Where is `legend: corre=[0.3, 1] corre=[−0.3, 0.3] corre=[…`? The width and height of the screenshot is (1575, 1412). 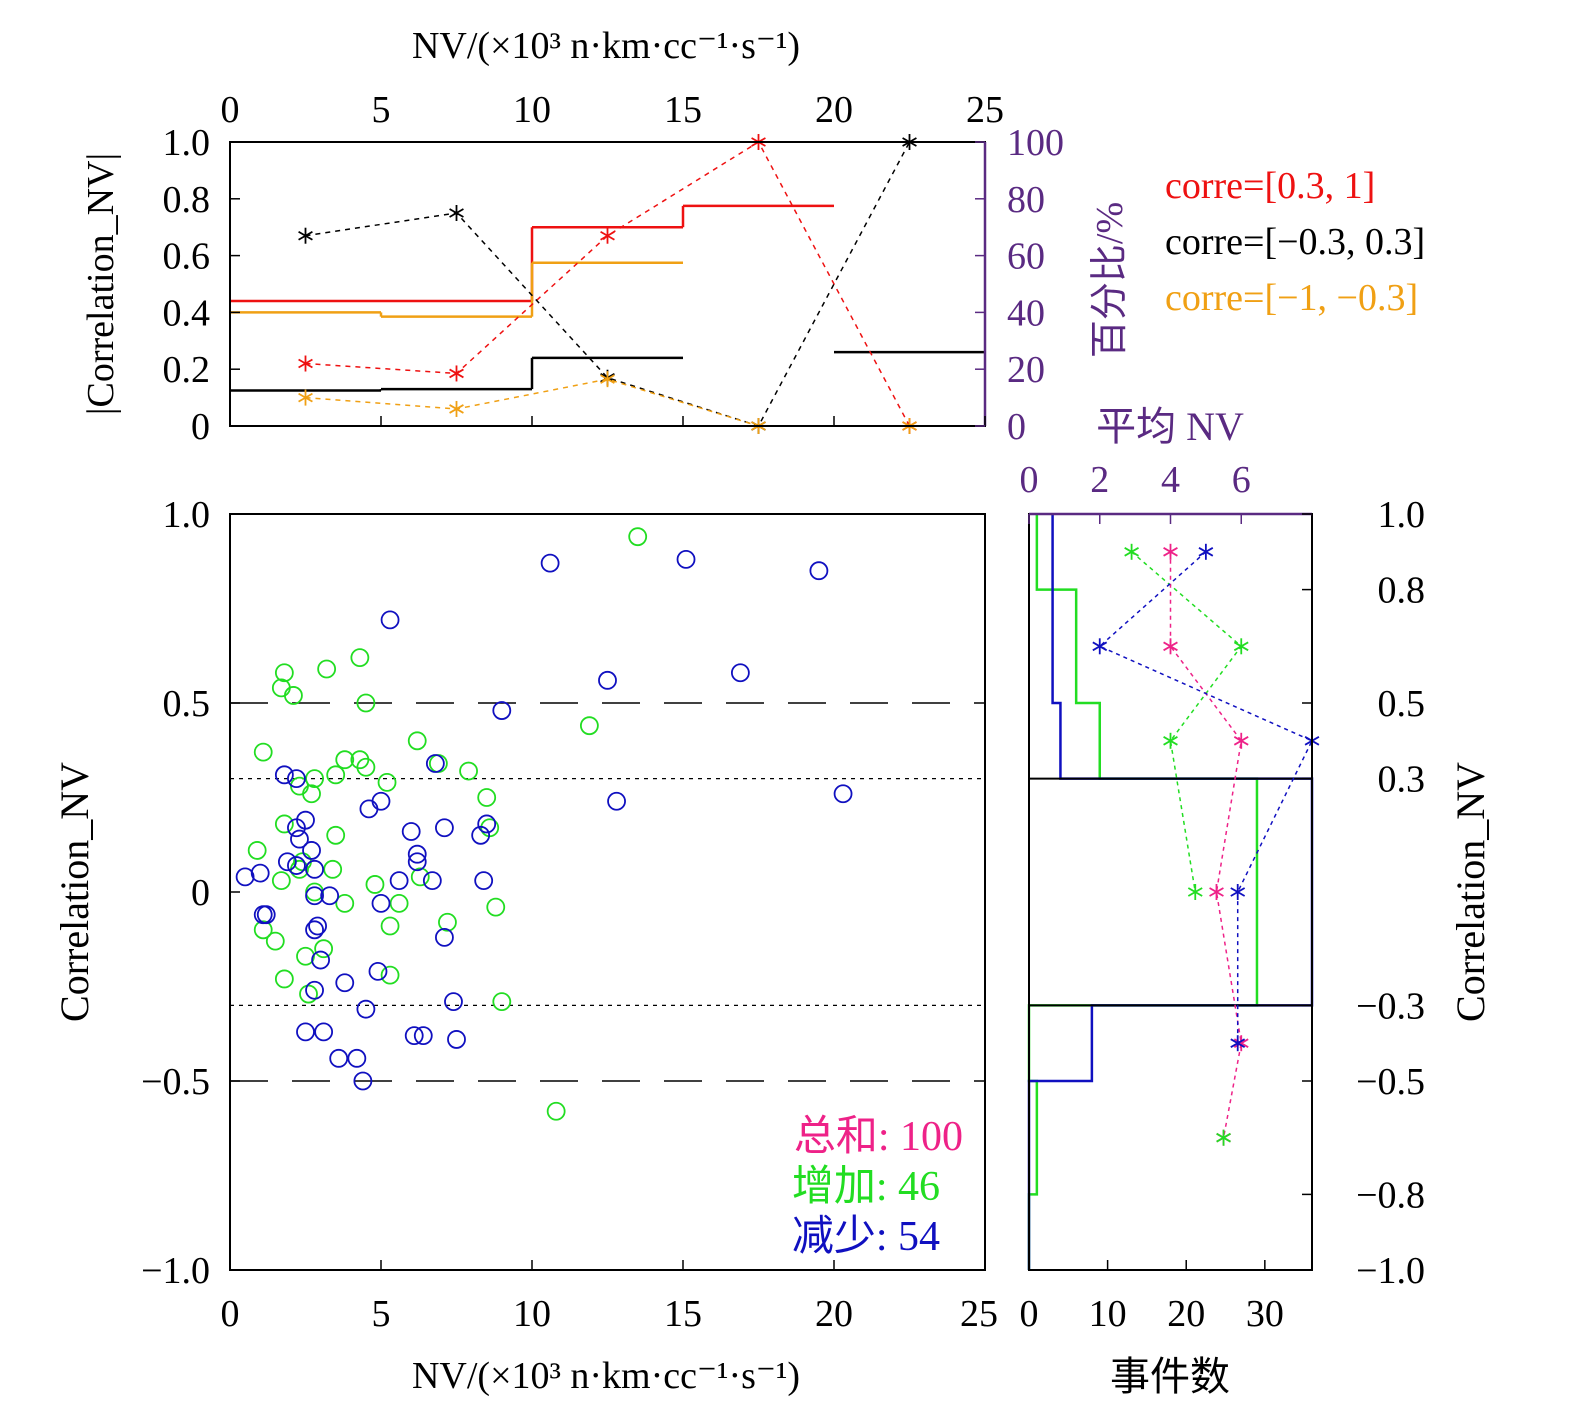 legend: corre=[0.3, 1] corre=[−0.3, 0.3] corre=[… is located at coordinates (1295, 242).